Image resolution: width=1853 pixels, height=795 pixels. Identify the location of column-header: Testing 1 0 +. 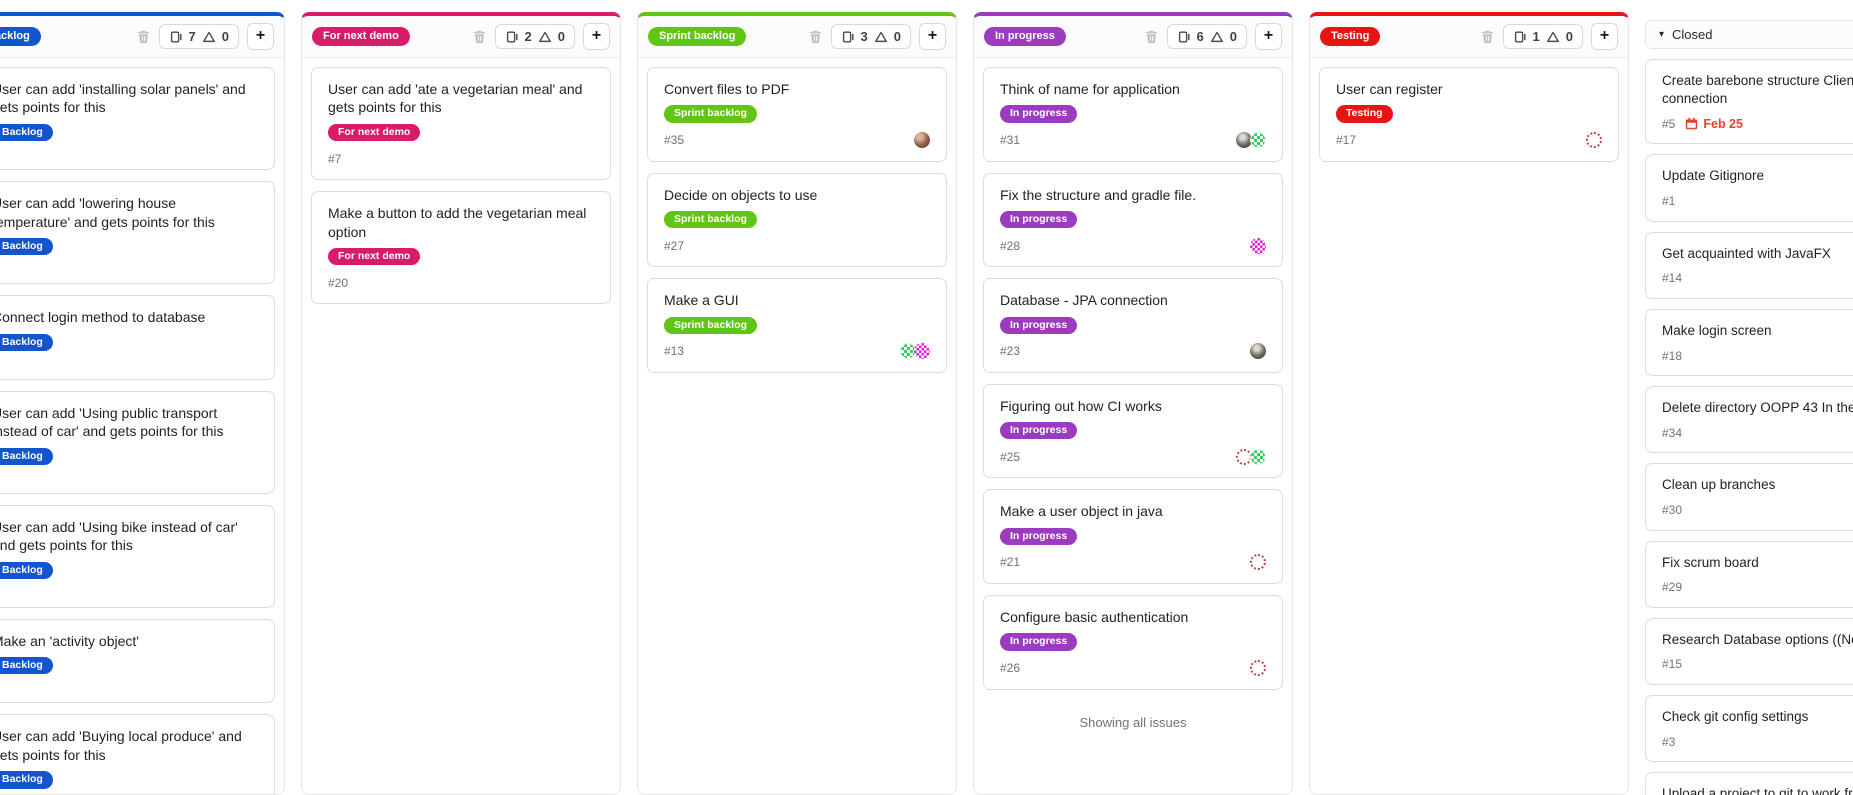
(1469, 37).